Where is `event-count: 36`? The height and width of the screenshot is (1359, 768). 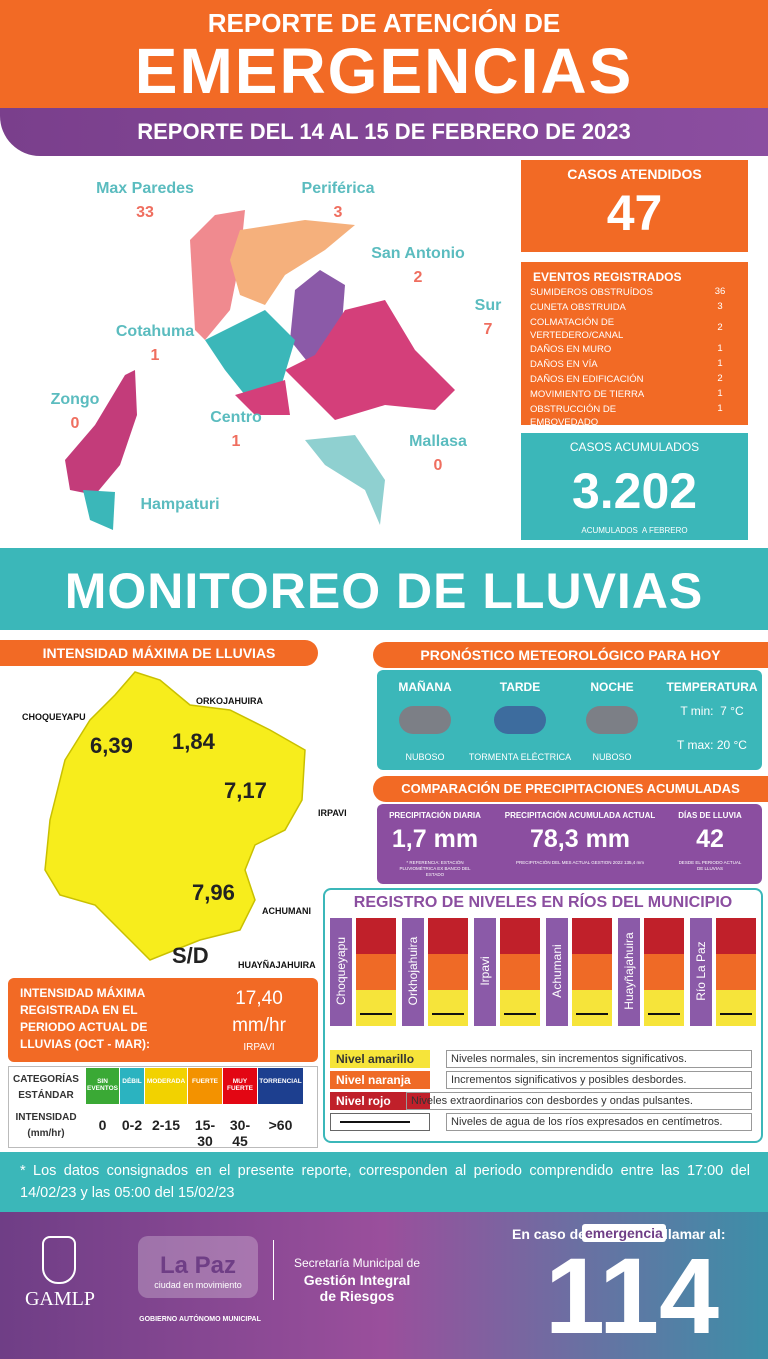 event-count: 36 is located at coordinates (720, 291).